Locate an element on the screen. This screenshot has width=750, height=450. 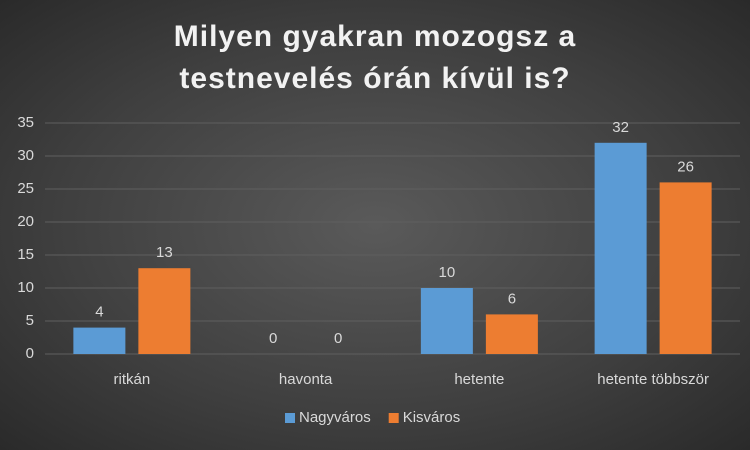
x-tick-label: ritkán is located at coordinates (132, 379).